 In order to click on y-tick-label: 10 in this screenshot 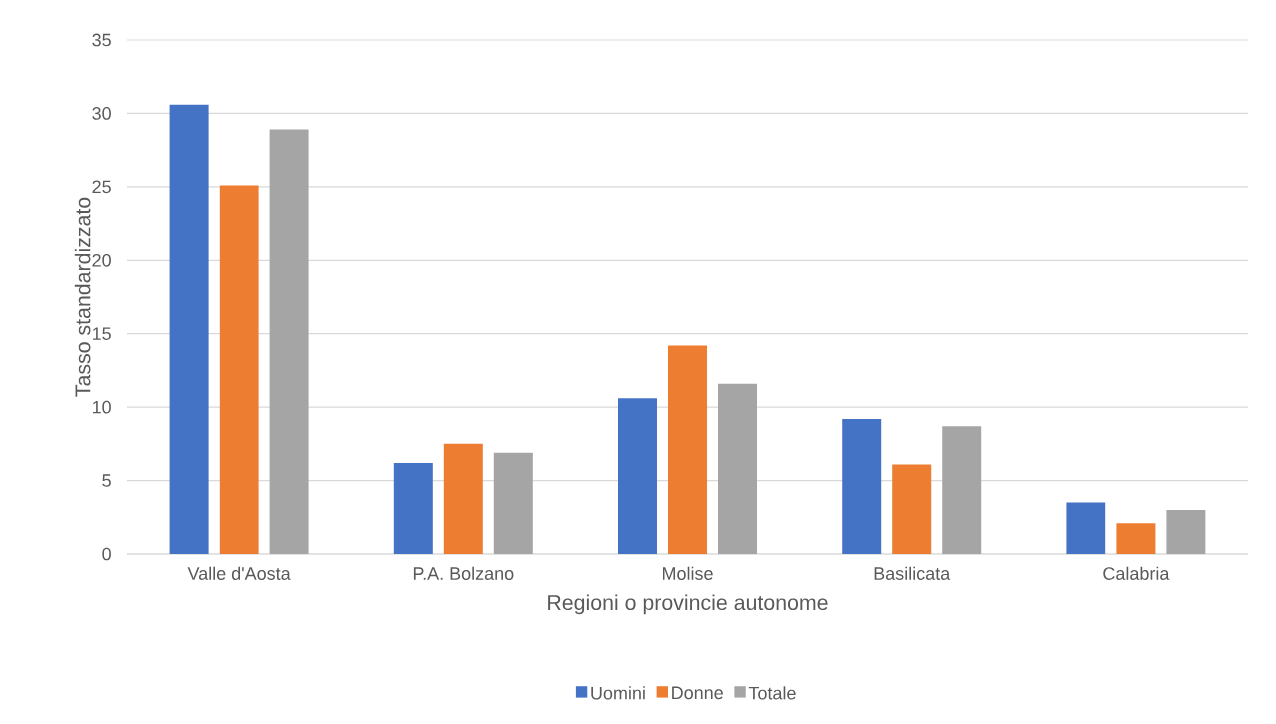, I will do `click(101, 407)`.